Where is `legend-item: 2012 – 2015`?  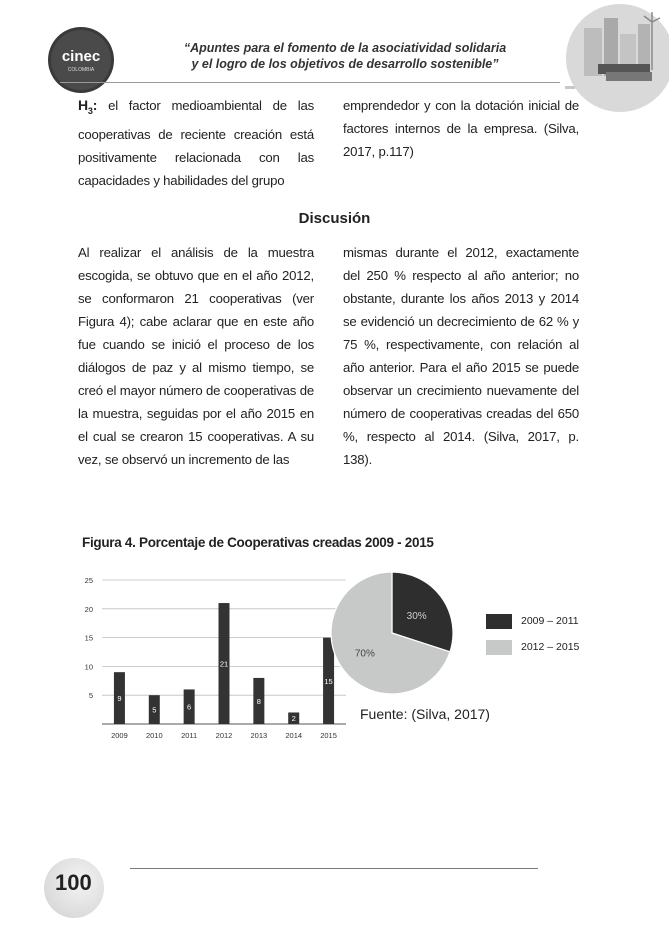 legend-item: 2012 – 2015 is located at coordinates (532, 647).